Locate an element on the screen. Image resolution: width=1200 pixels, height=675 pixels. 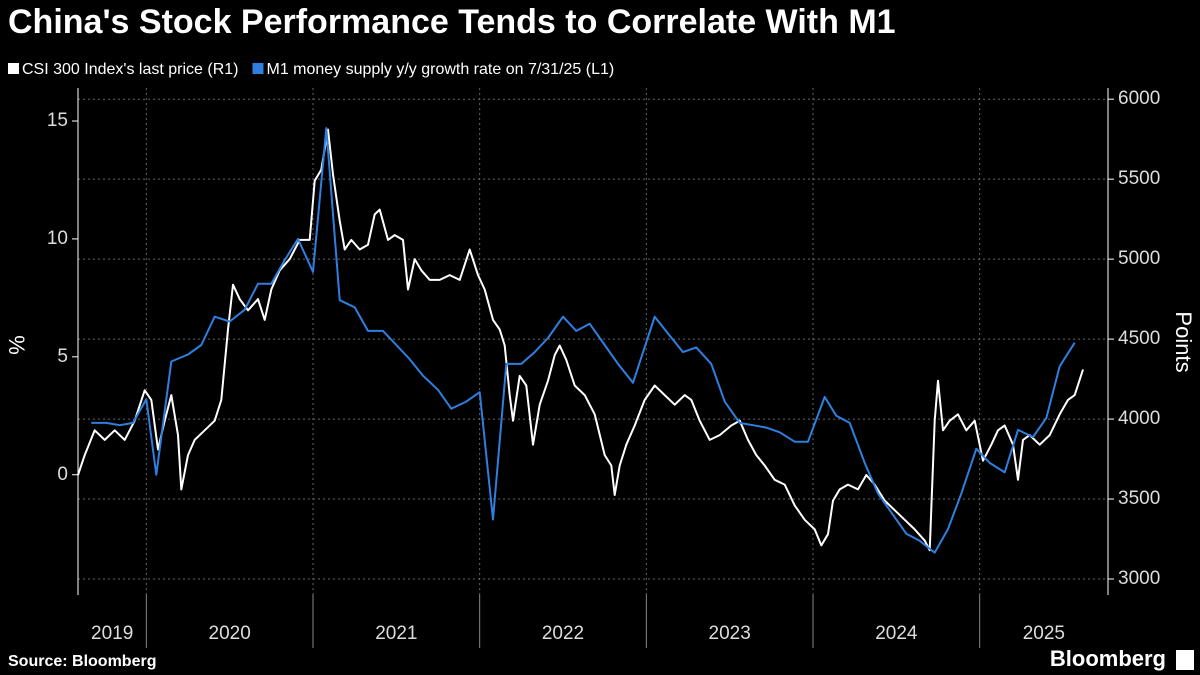
x-tick-label: 2021 is located at coordinates (396, 633).